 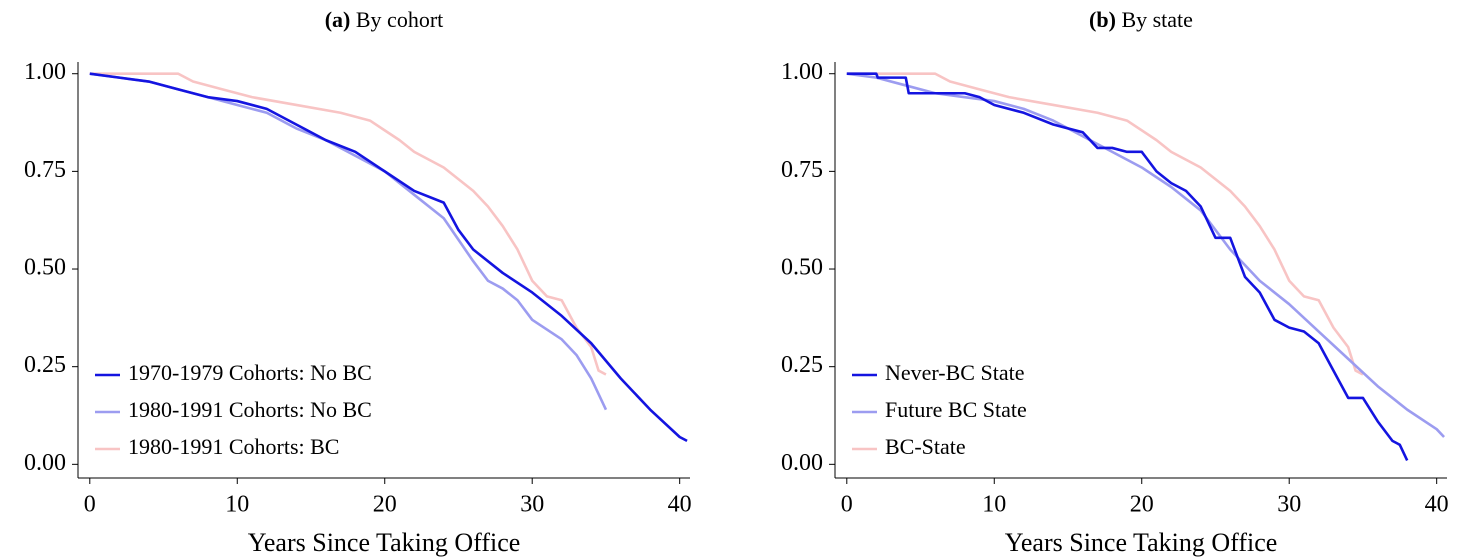 I want to click on chart-title: (a) By cohort, so click(x=384, y=19).